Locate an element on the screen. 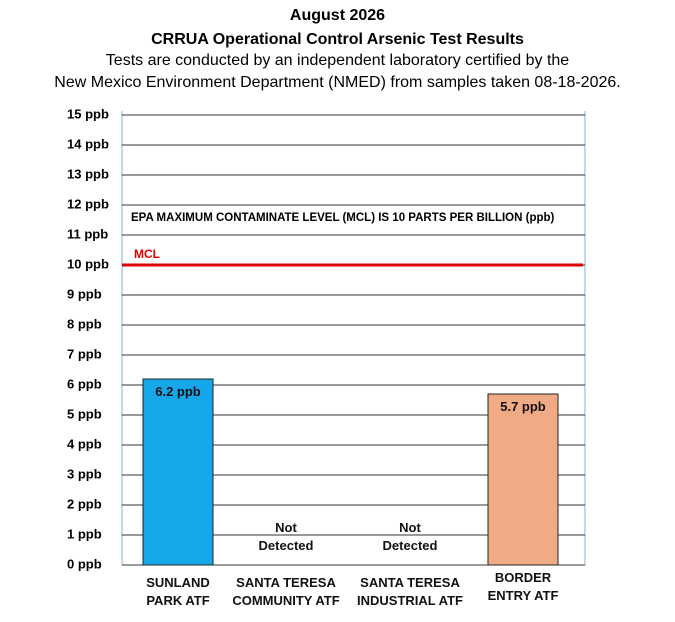  x-tick-label: BORDER ENTRY ATF is located at coordinates (523, 586).